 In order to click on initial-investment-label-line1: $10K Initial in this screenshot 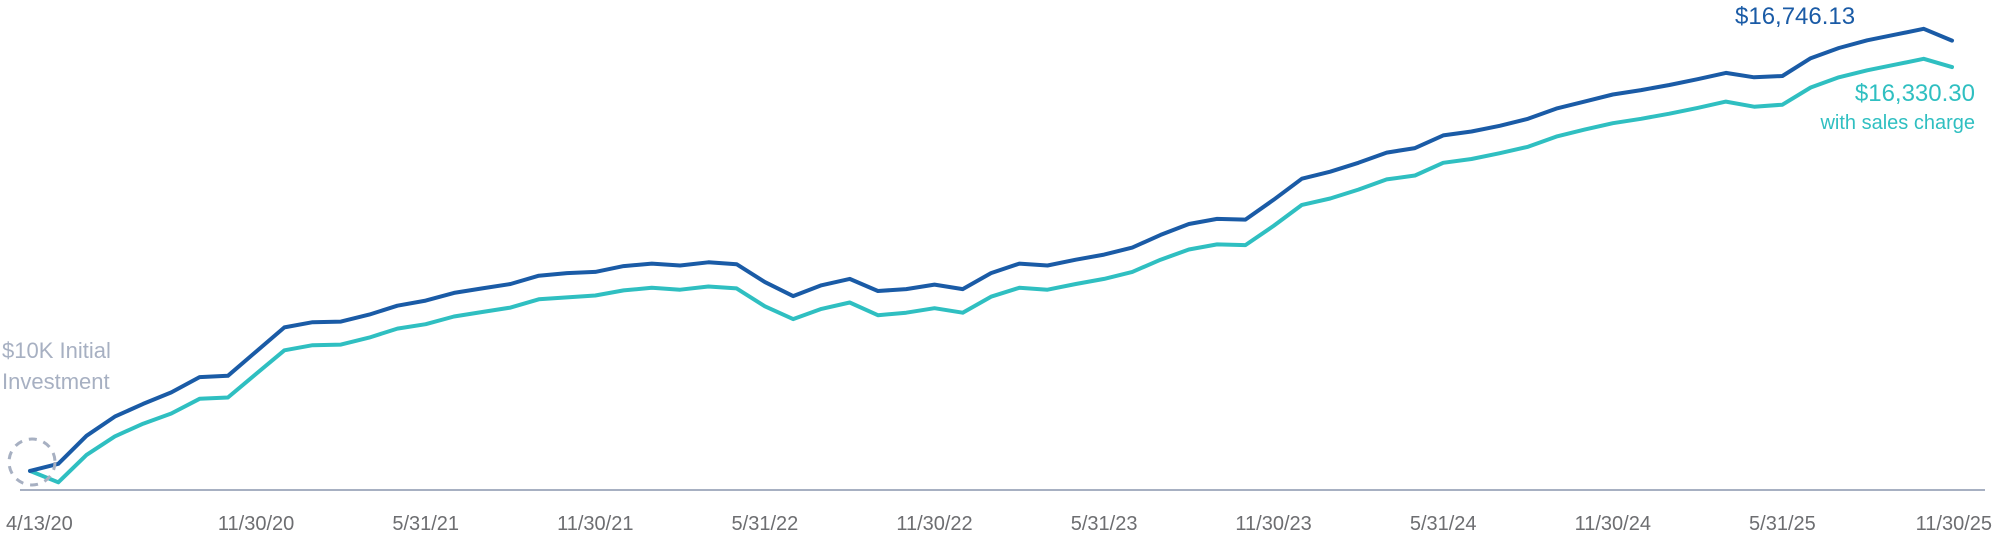, I will do `click(56, 350)`.